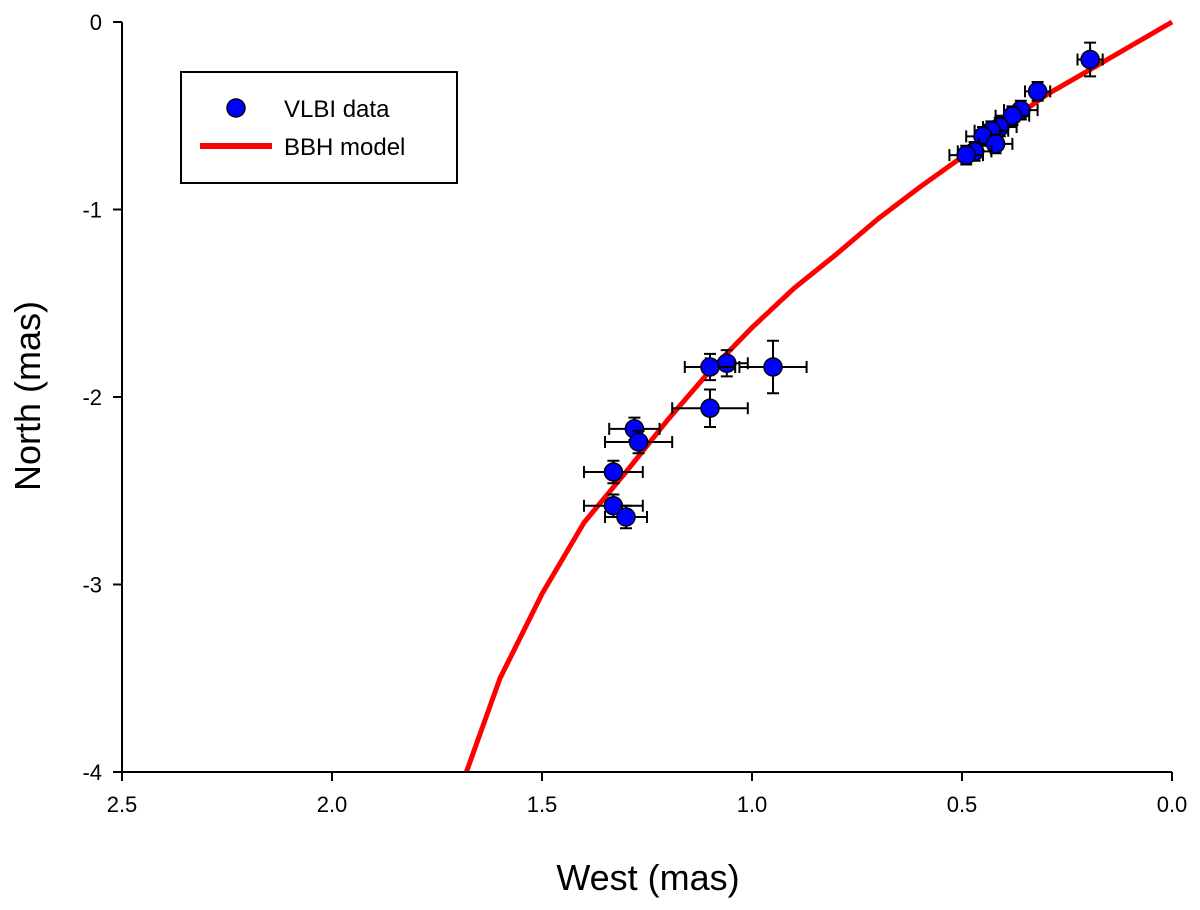 This screenshot has width=1200, height=910. What do you see at coordinates (344, 147) in the screenshot?
I see `legend-label-bbh-model: BBH model` at bounding box center [344, 147].